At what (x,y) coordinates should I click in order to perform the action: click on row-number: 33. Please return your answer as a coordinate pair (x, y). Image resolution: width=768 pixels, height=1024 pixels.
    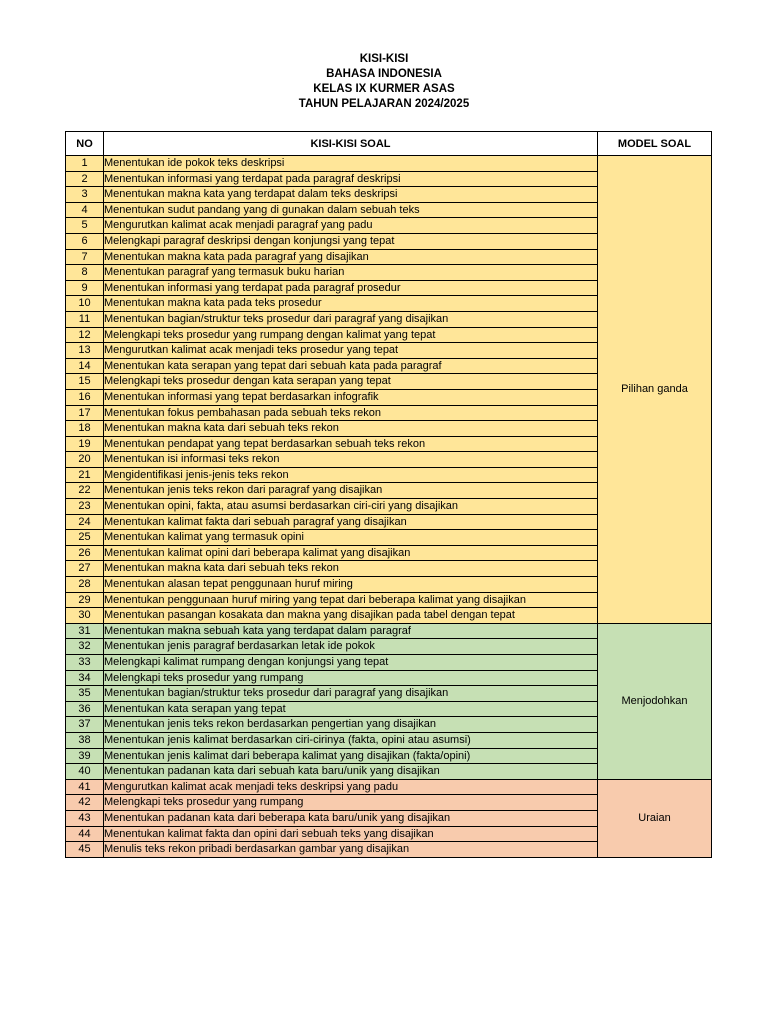
    Looking at the image, I should click on (84, 662).